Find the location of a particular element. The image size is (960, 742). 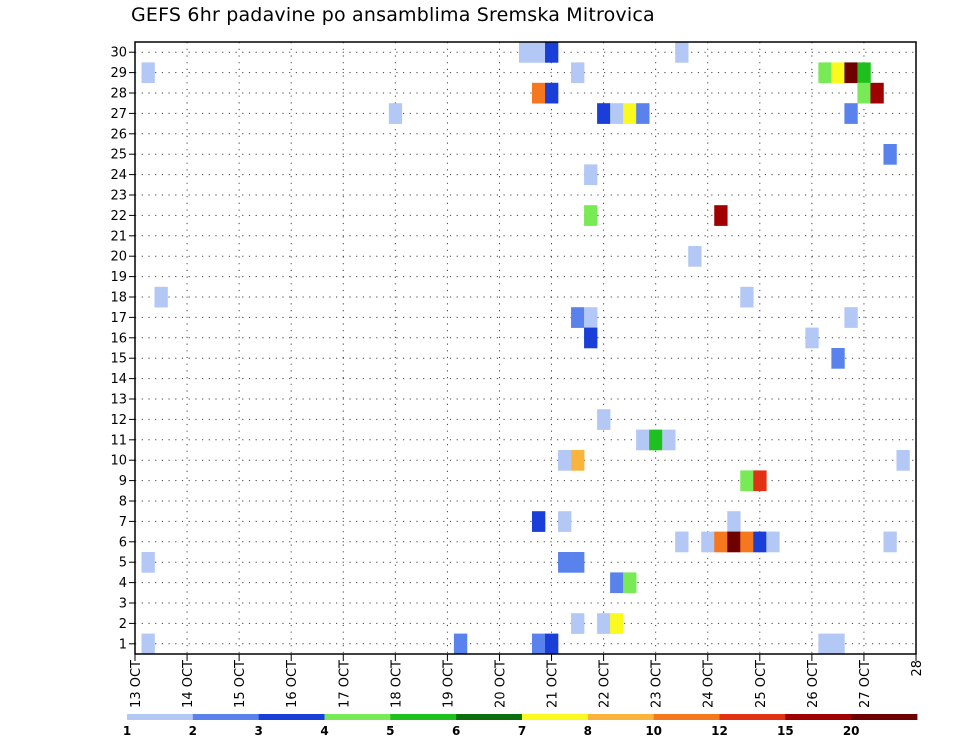

x-tick-label: 24 OCT is located at coordinates (709, 684).